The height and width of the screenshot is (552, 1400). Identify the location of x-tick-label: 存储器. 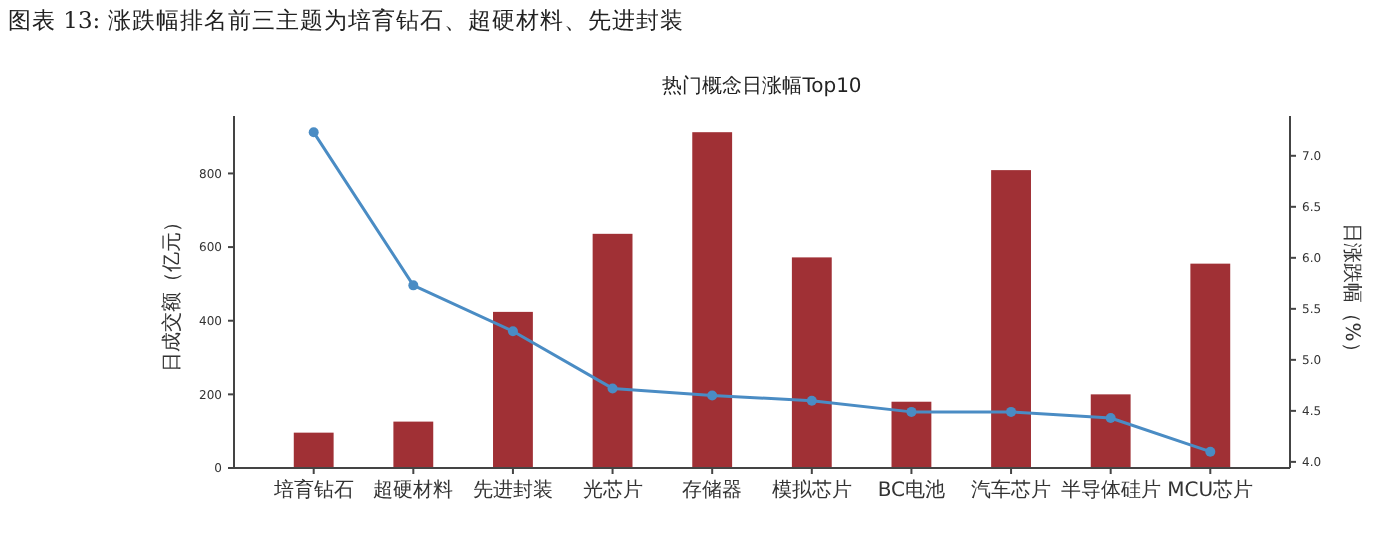
(712, 490).